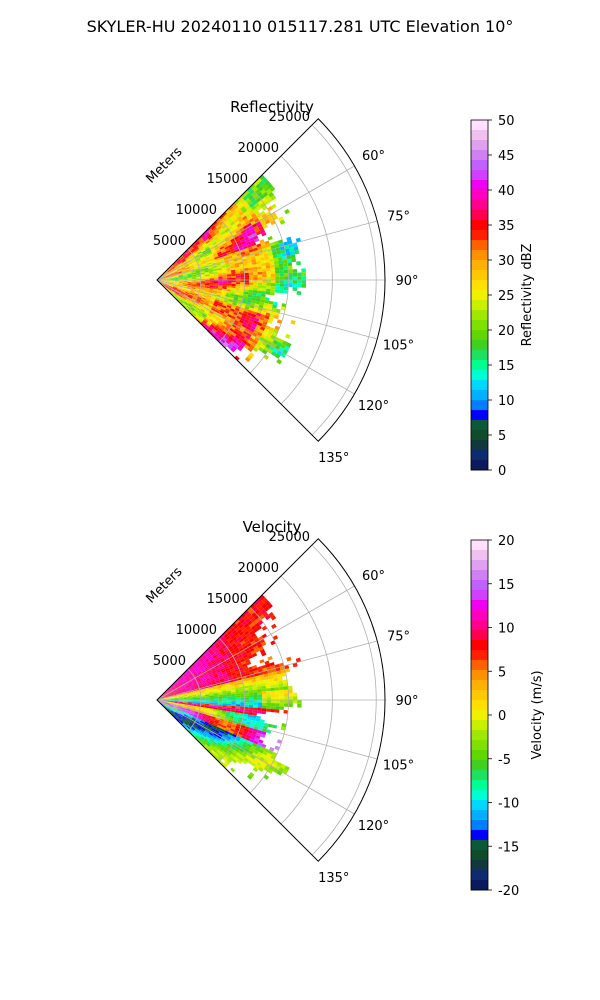  Describe the element at coordinates (406, 701) in the screenshot. I see `theta-tick-label: 90°` at that location.